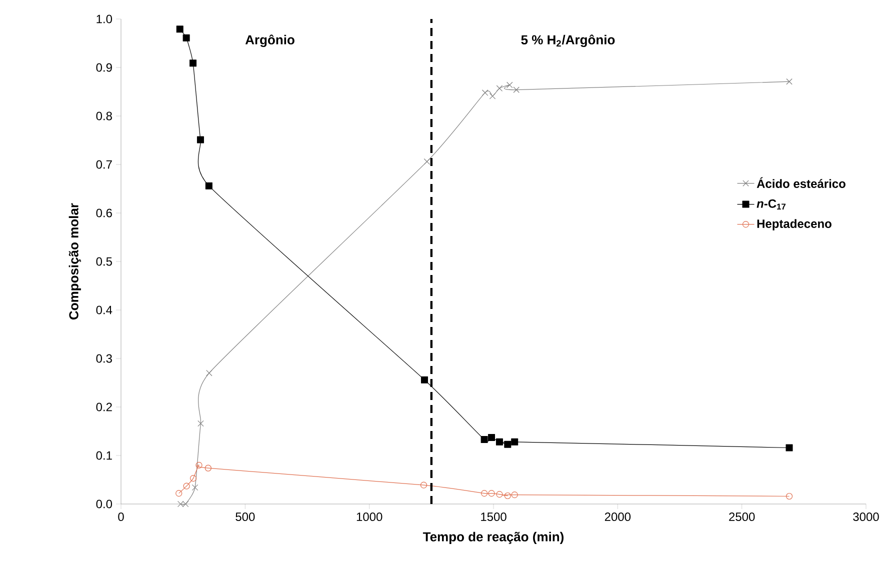  Describe the element at coordinates (104, 261) in the screenshot. I see `y-tick-label: 0.5` at that location.